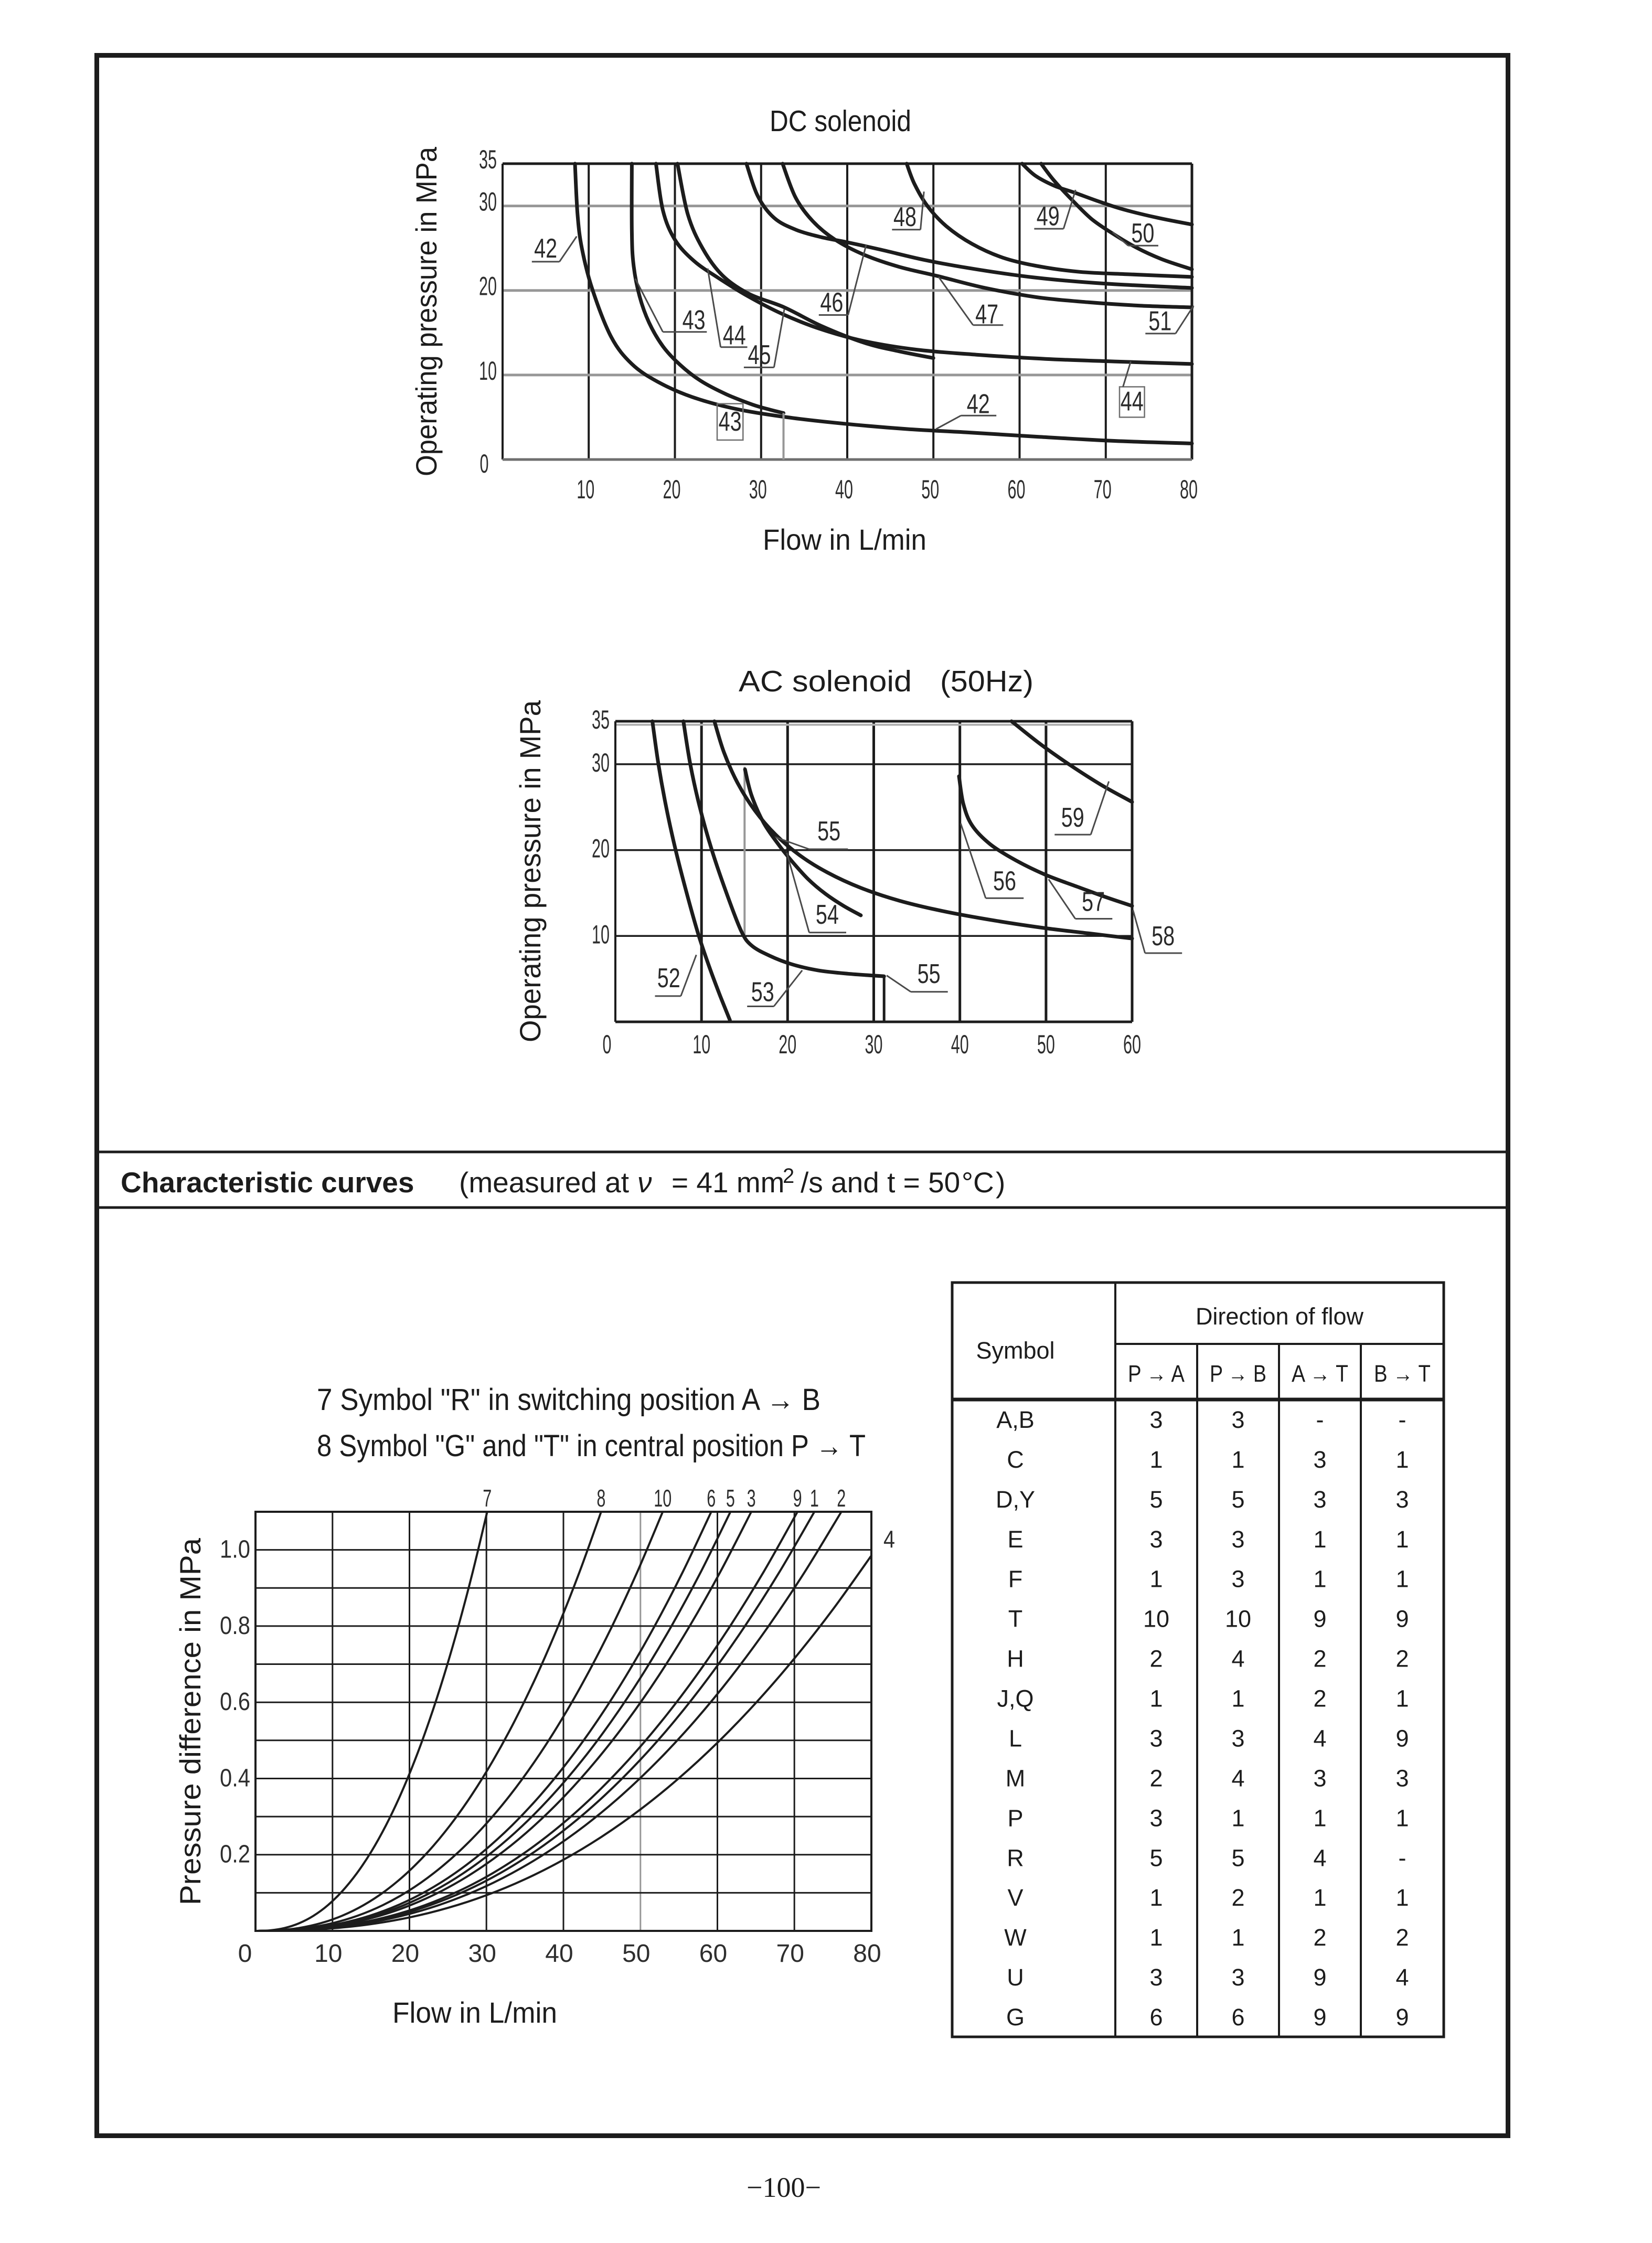 This screenshot has height=2243, width=1652. Describe the element at coordinates (986, 681) in the screenshot. I see `svg-text: (50Hz)` at that location.